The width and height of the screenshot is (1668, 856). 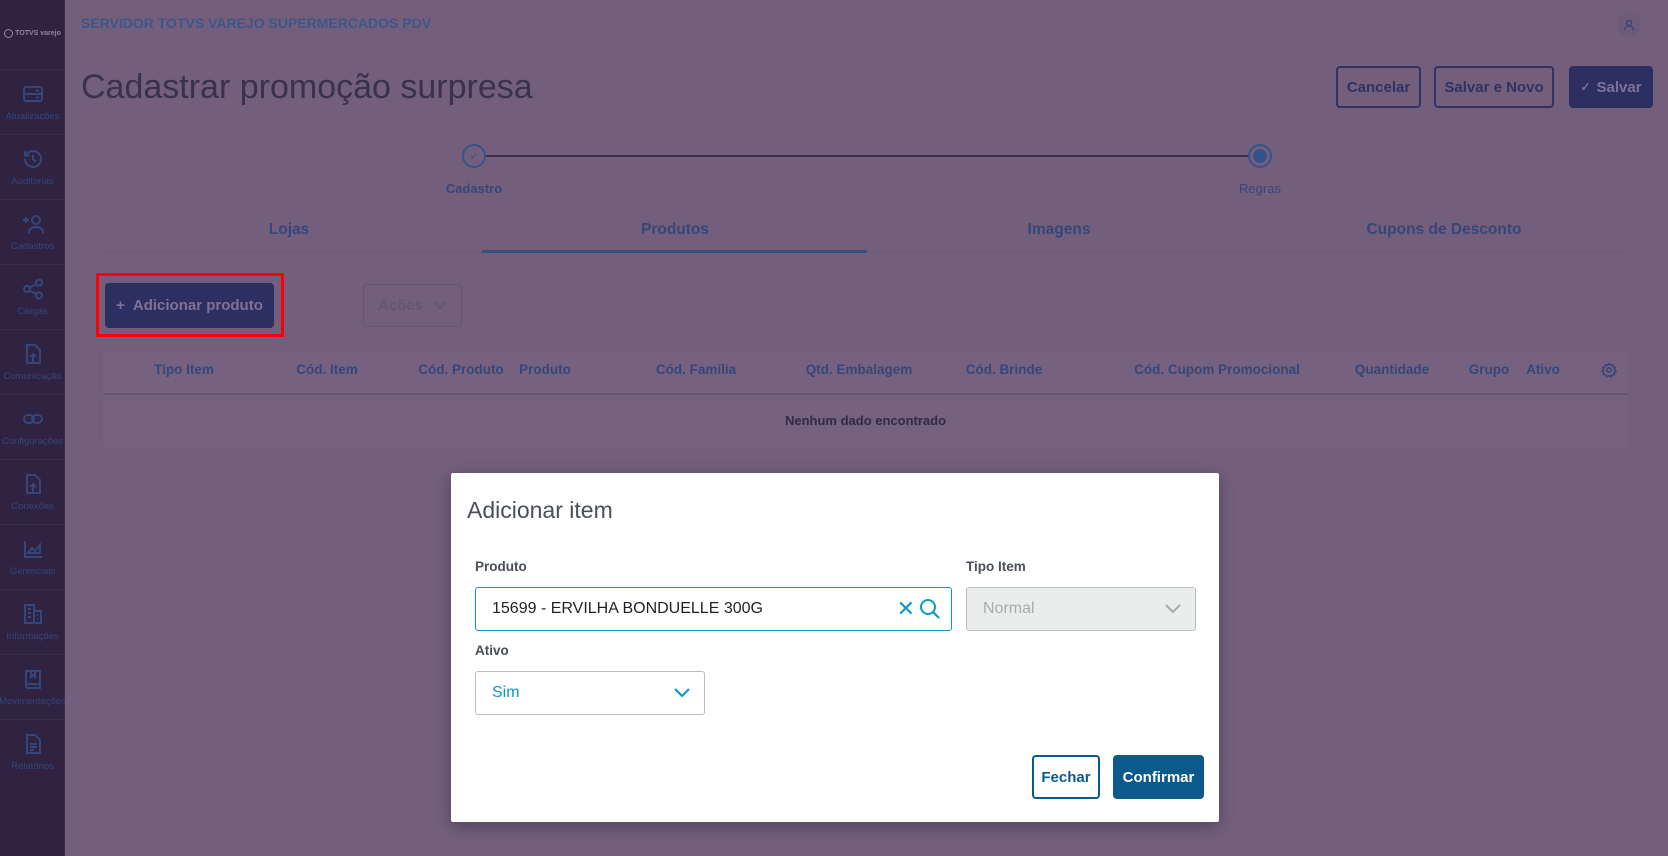 I want to click on column-header: Quantidade, so click(x=1392, y=369).